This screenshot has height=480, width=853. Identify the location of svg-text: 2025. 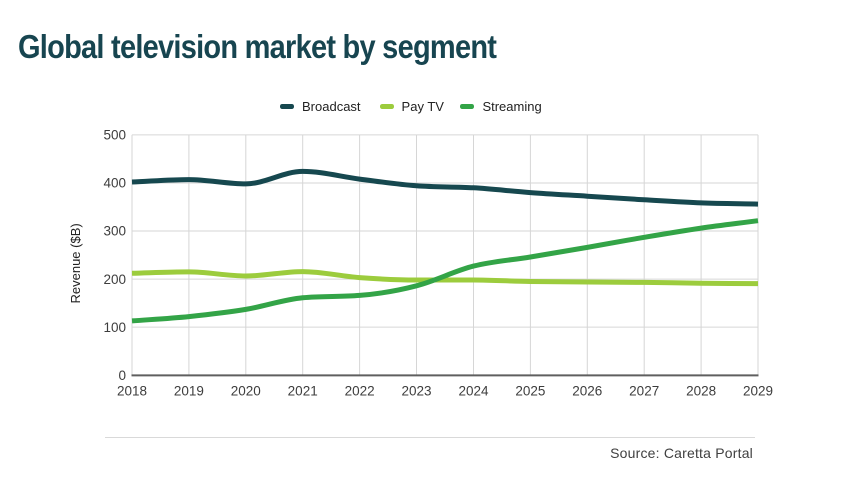
(530, 391).